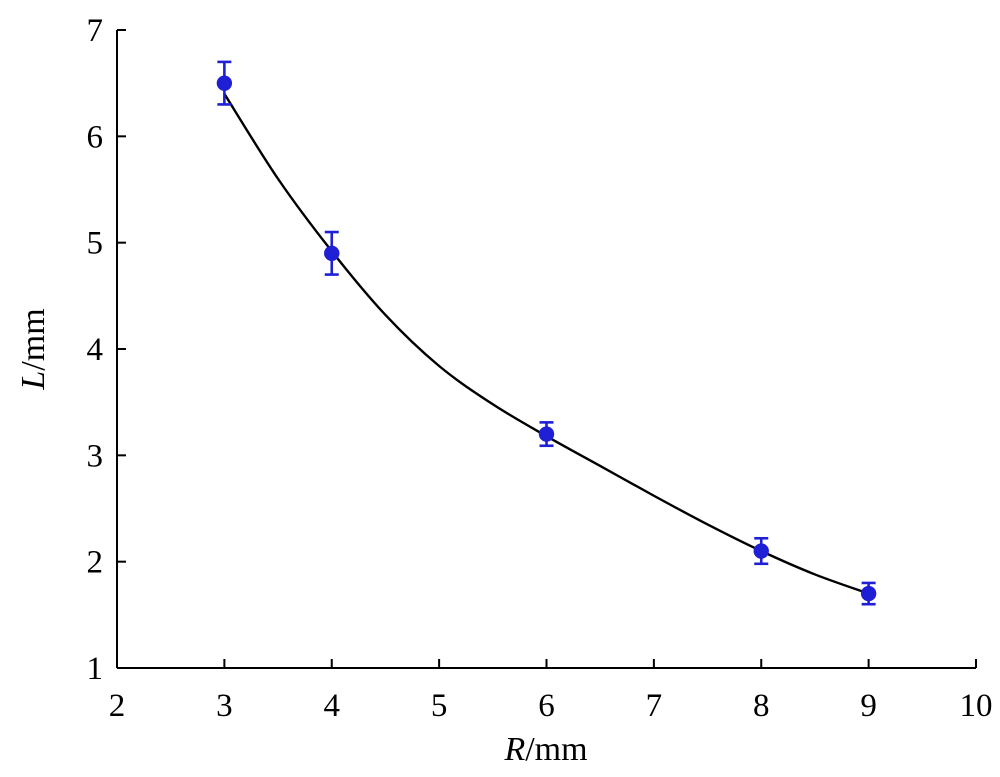 Image resolution: width=1000 pixels, height=777 pixels. Describe the element at coordinates (117, 706) in the screenshot. I see `x-tick-label: 2` at that location.